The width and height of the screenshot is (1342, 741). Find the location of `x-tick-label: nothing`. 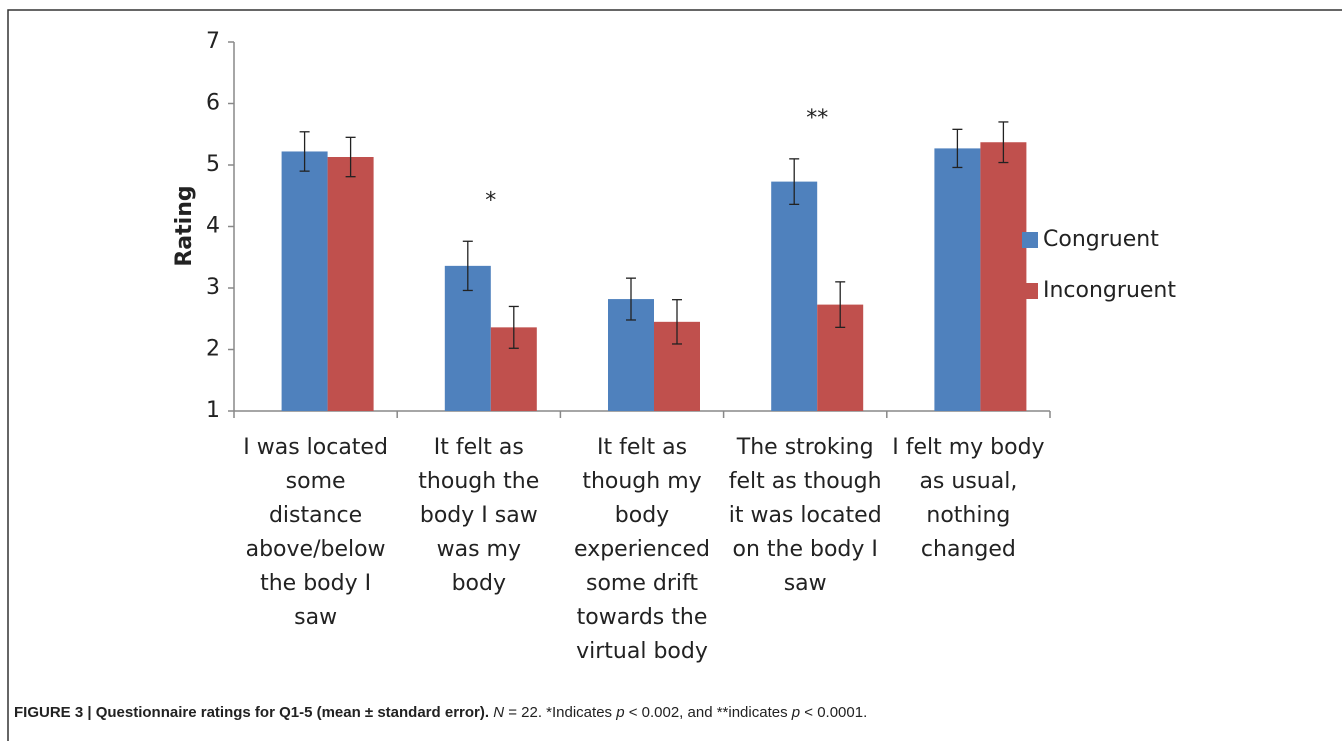

x-tick-label: nothing is located at coordinates (968, 515).